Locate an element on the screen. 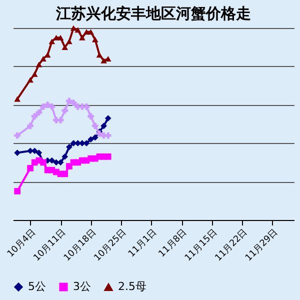 The height and width of the screenshot is (300, 300). legend-label: 5公 is located at coordinates (37, 286).